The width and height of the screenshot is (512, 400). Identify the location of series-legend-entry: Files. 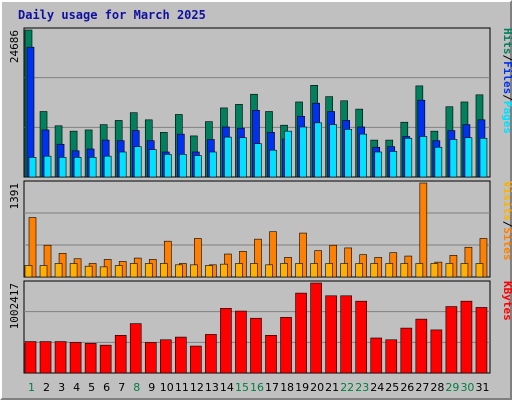
(506, 77).